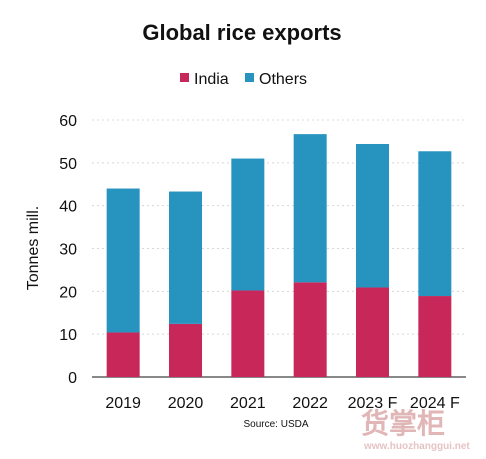 This screenshot has width=486, height=459. Describe the element at coordinates (123, 354) in the screenshot. I see `bar-india-2019` at that location.